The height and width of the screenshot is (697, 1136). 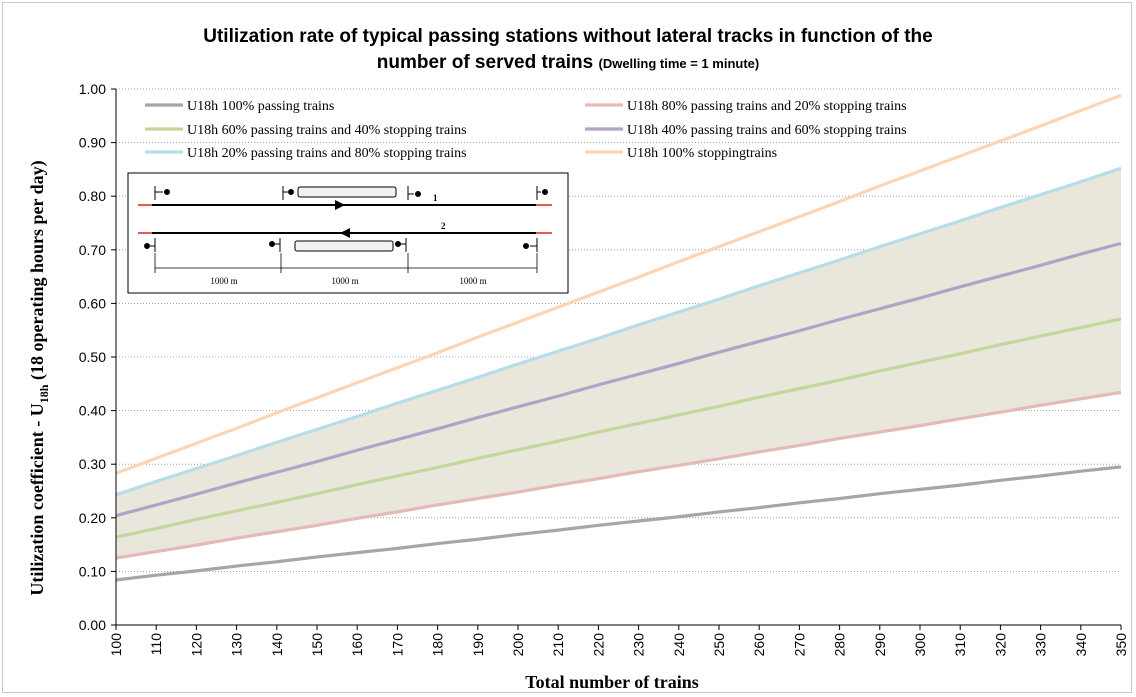 I want to click on dimension-label-1: 1000 m, so click(x=223, y=281).